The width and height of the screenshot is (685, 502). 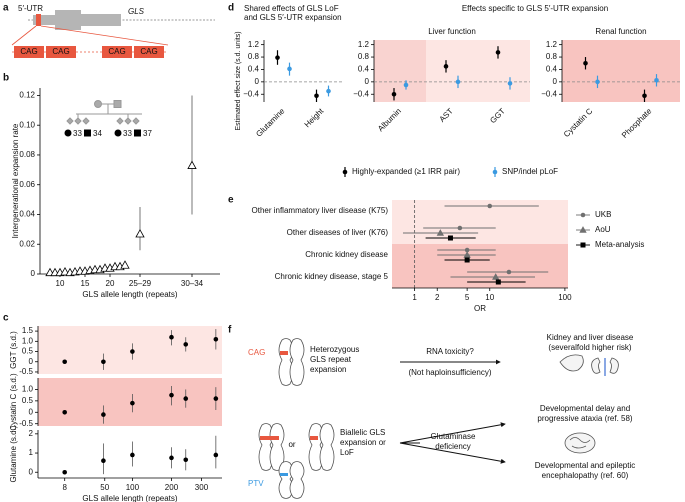 What do you see at coordinates (489, 297) in the screenshot?
I see `x-tick-label: 10` at bounding box center [489, 297].